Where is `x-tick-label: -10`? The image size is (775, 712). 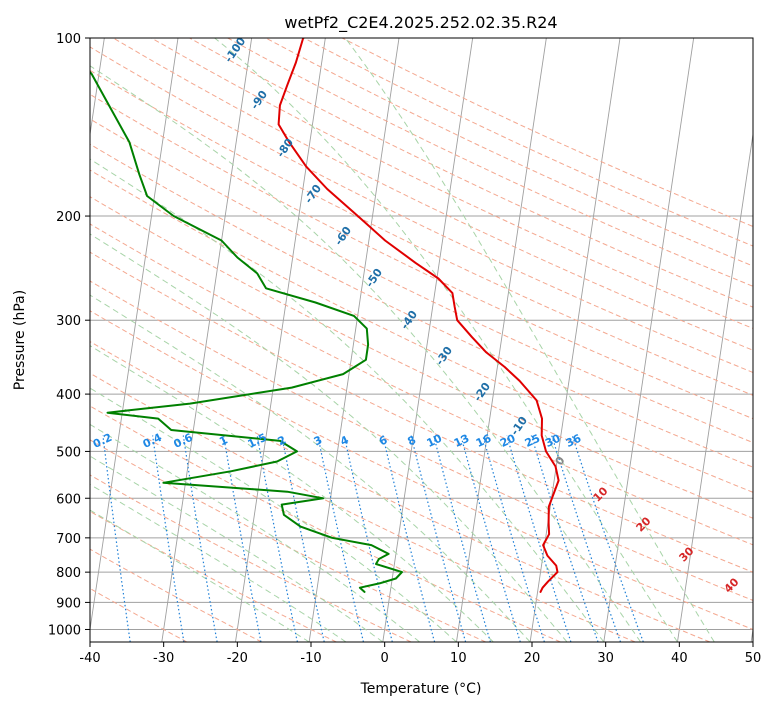
x-tick-label: -10 is located at coordinates (310, 658).